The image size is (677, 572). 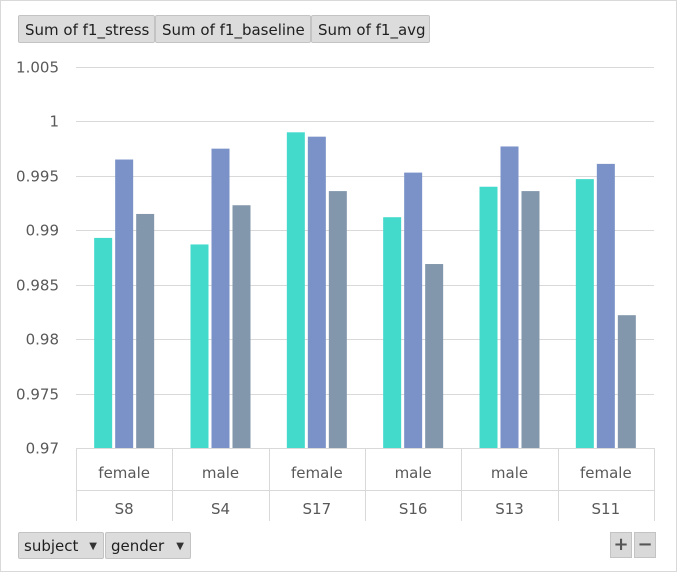 What do you see at coordinates (606, 509) in the screenshot?
I see `subject-category-label: S11` at bounding box center [606, 509].